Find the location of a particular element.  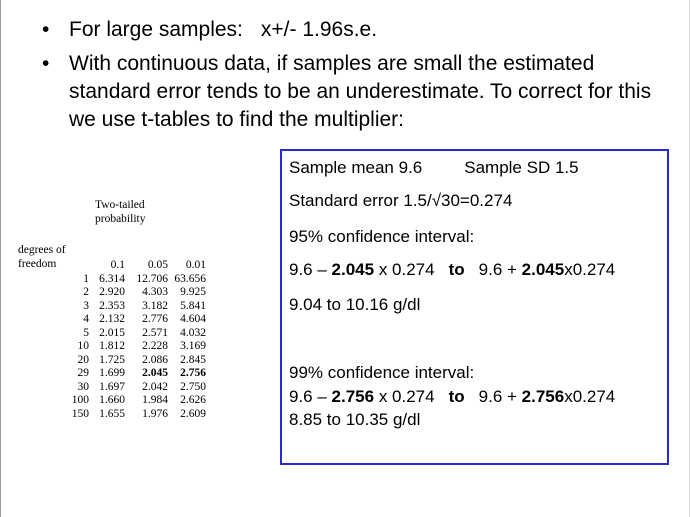

table-row: 2 2.920 4.303 9.925 is located at coordinates (134, 293).